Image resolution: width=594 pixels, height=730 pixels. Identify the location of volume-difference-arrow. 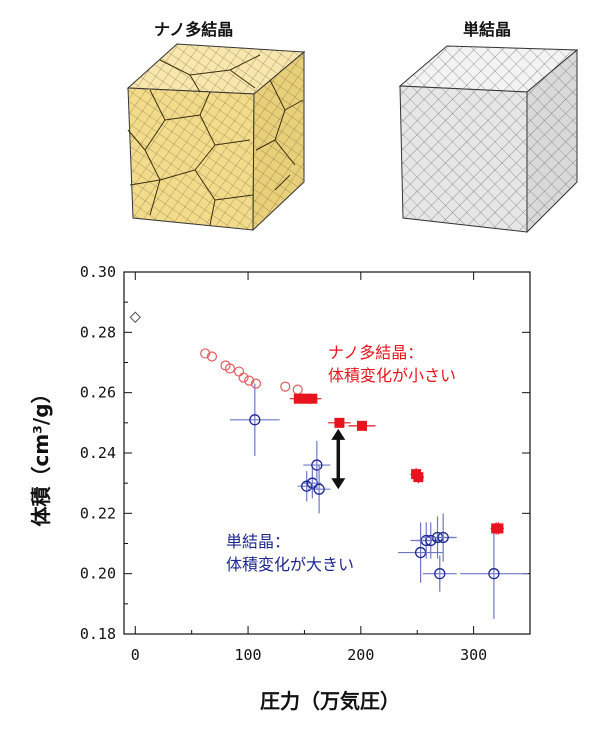
(338, 459).